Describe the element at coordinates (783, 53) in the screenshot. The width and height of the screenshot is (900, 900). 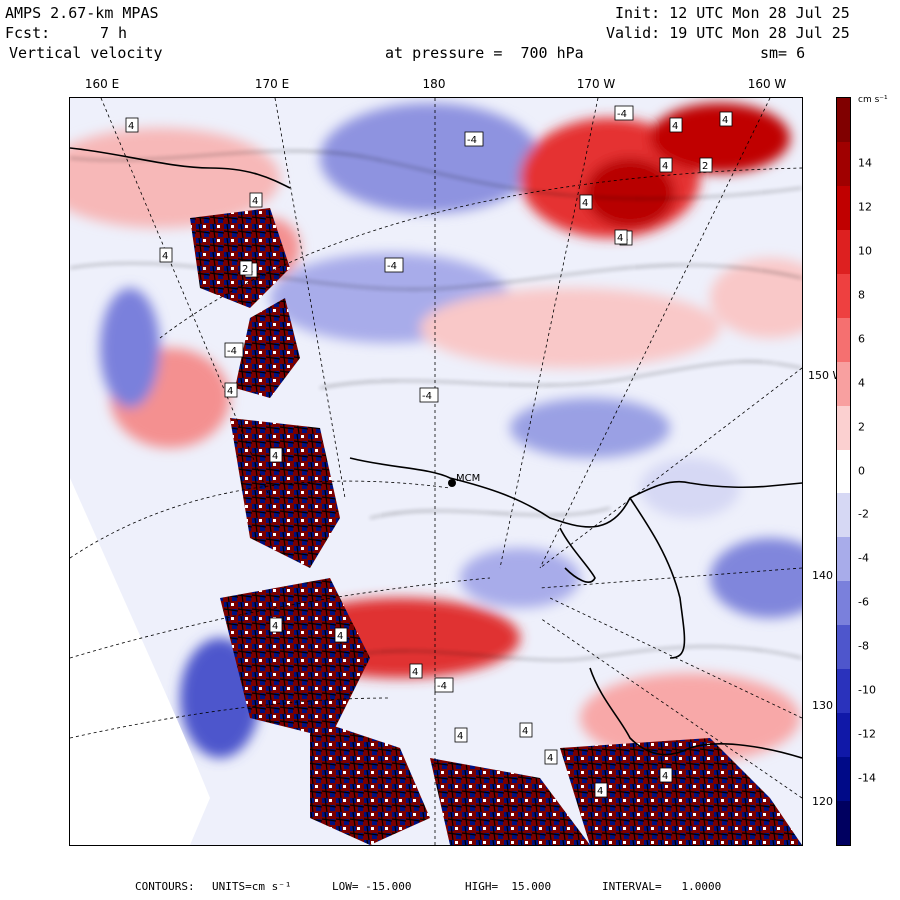
I see `smoothing-value: sm= 6` at that location.